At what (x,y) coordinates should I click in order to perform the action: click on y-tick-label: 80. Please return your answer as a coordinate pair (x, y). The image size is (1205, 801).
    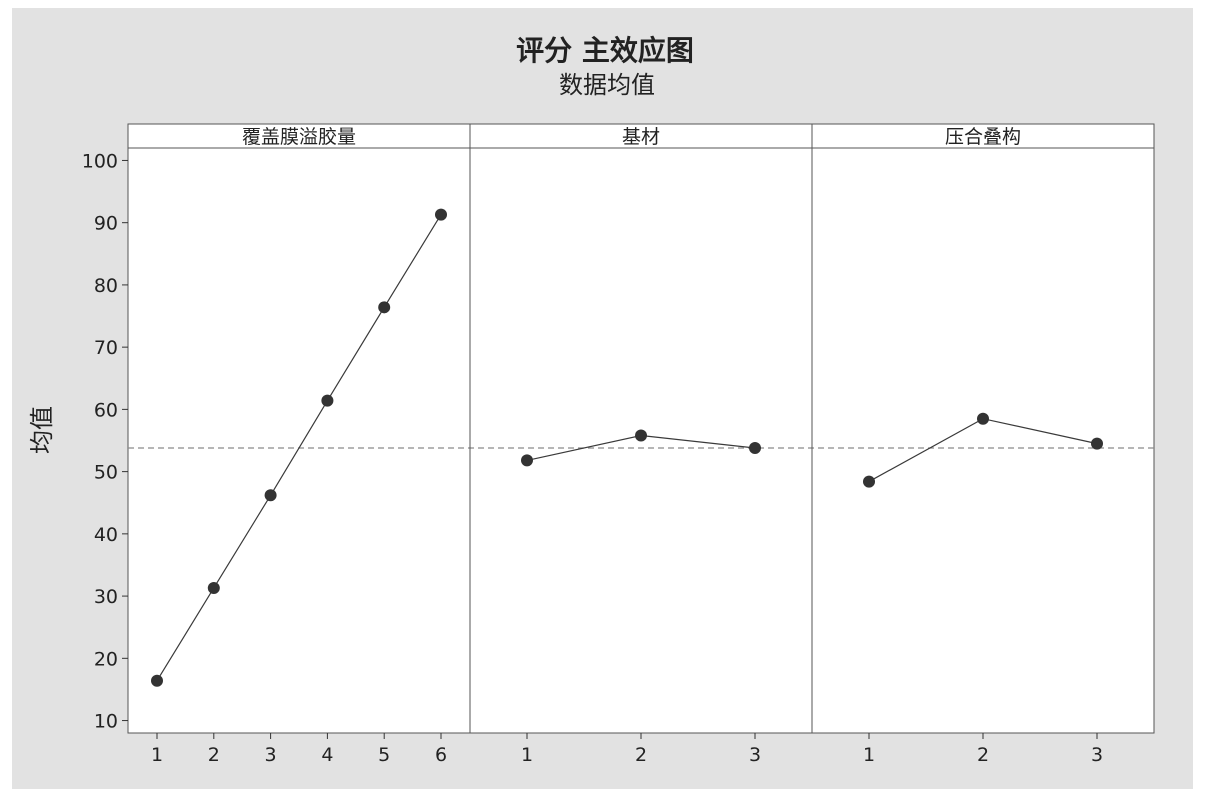
    Looking at the image, I should click on (106, 286).